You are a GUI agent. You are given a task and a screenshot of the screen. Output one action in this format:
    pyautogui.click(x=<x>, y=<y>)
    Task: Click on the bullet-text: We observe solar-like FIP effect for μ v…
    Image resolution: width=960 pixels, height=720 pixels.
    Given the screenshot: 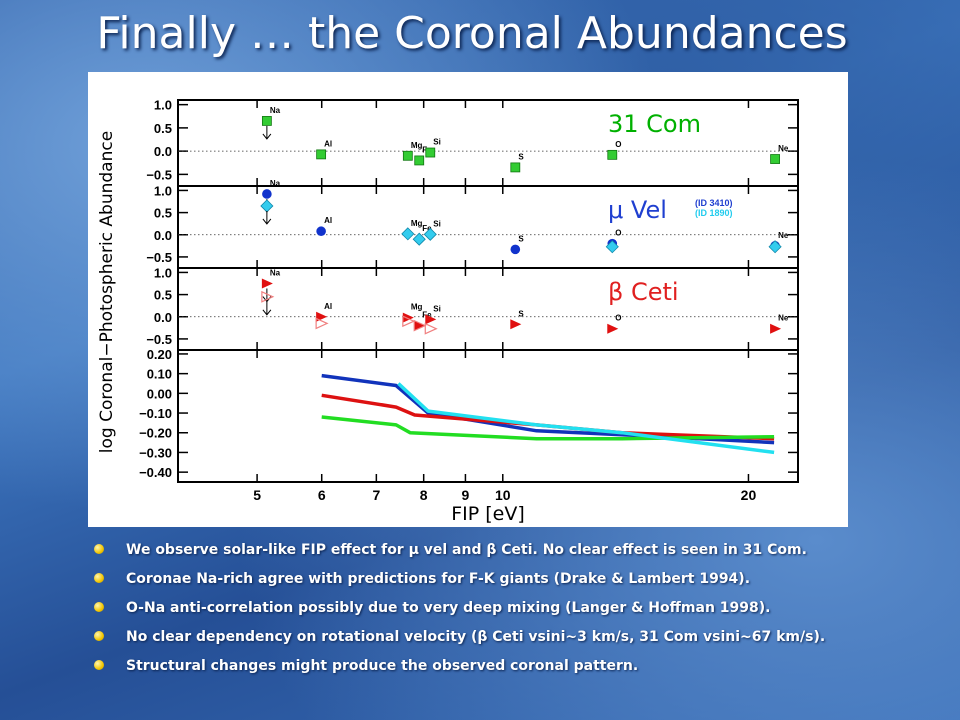 What is the action you would take?
    pyautogui.click(x=466, y=550)
    